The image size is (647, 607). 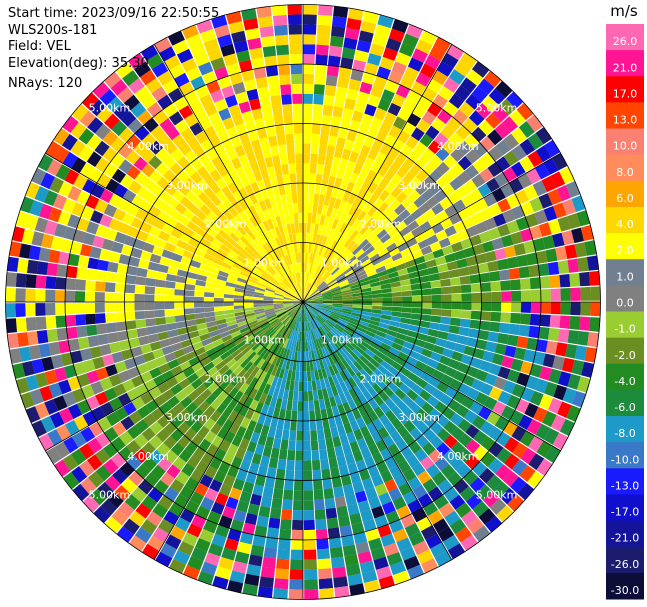 I want to click on range-ring-label: 3.00km, so click(x=187, y=185).